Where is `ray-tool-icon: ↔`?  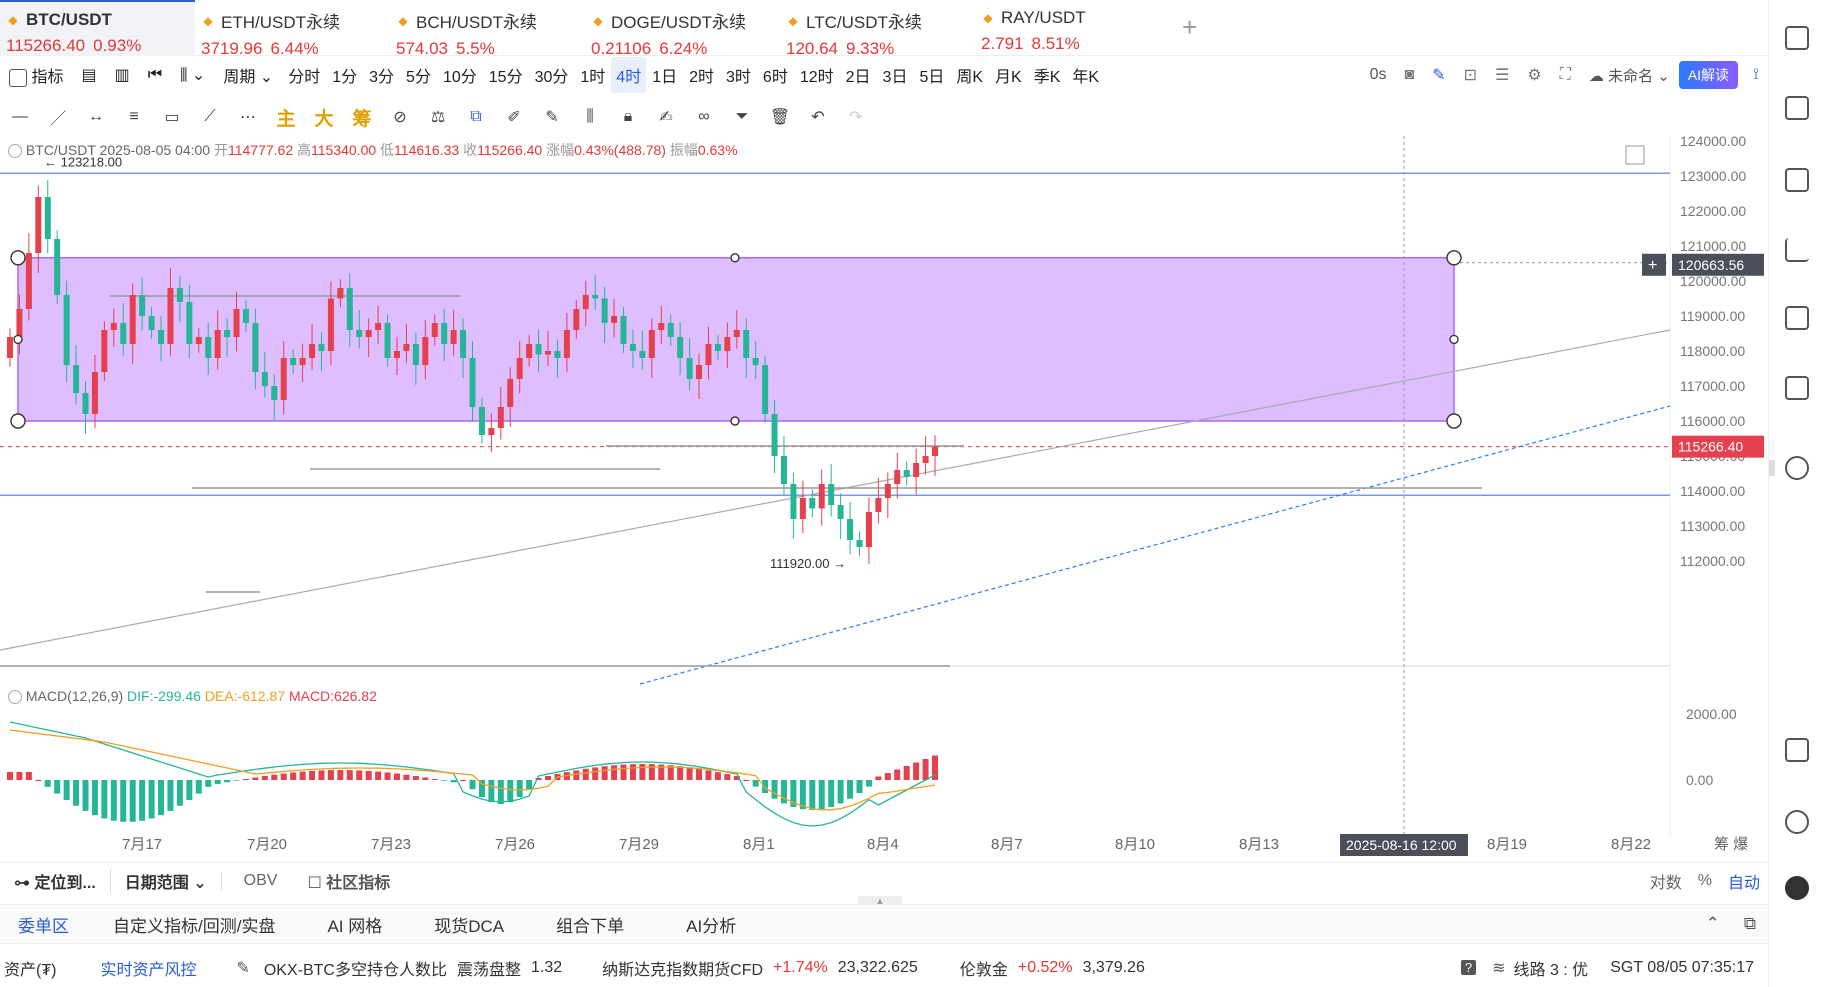 ray-tool-icon: ↔ is located at coordinates (96, 116).